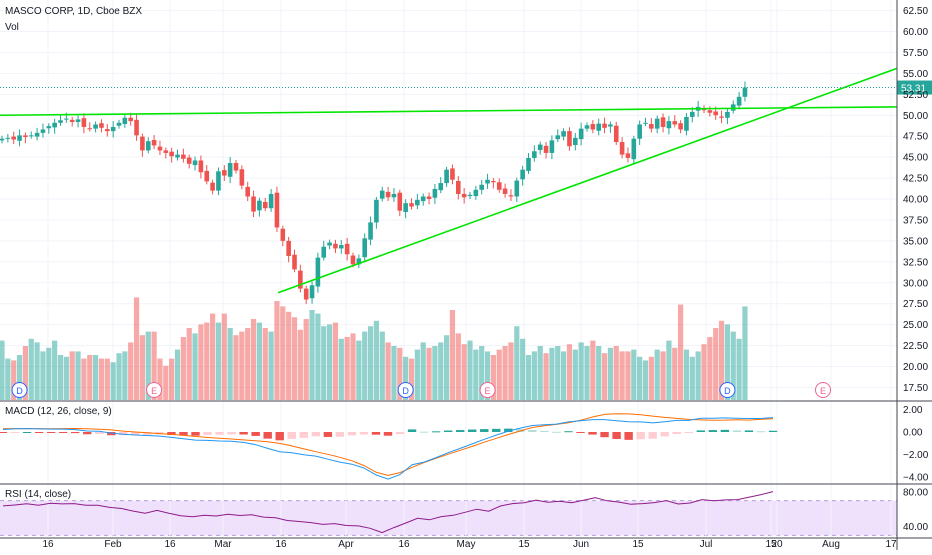 The image size is (932, 555). I want to click on rsi-tick-label: 40.00, so click(915, 527).